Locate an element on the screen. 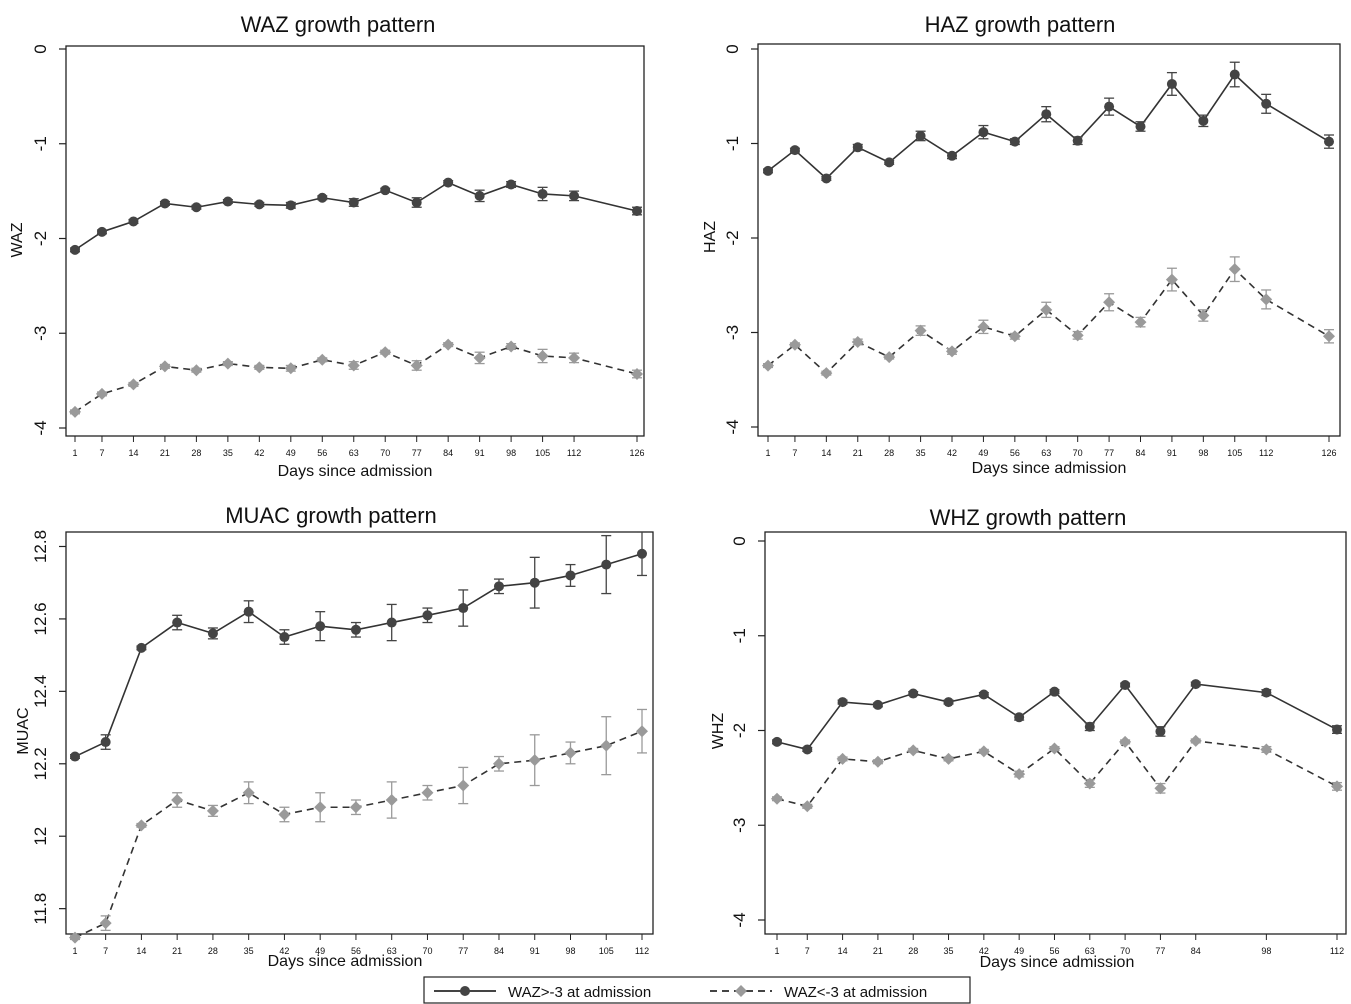 This screenshot has width=1351, height=1004. y-tick-label: 11.8 is located at coordinates (40, 909).